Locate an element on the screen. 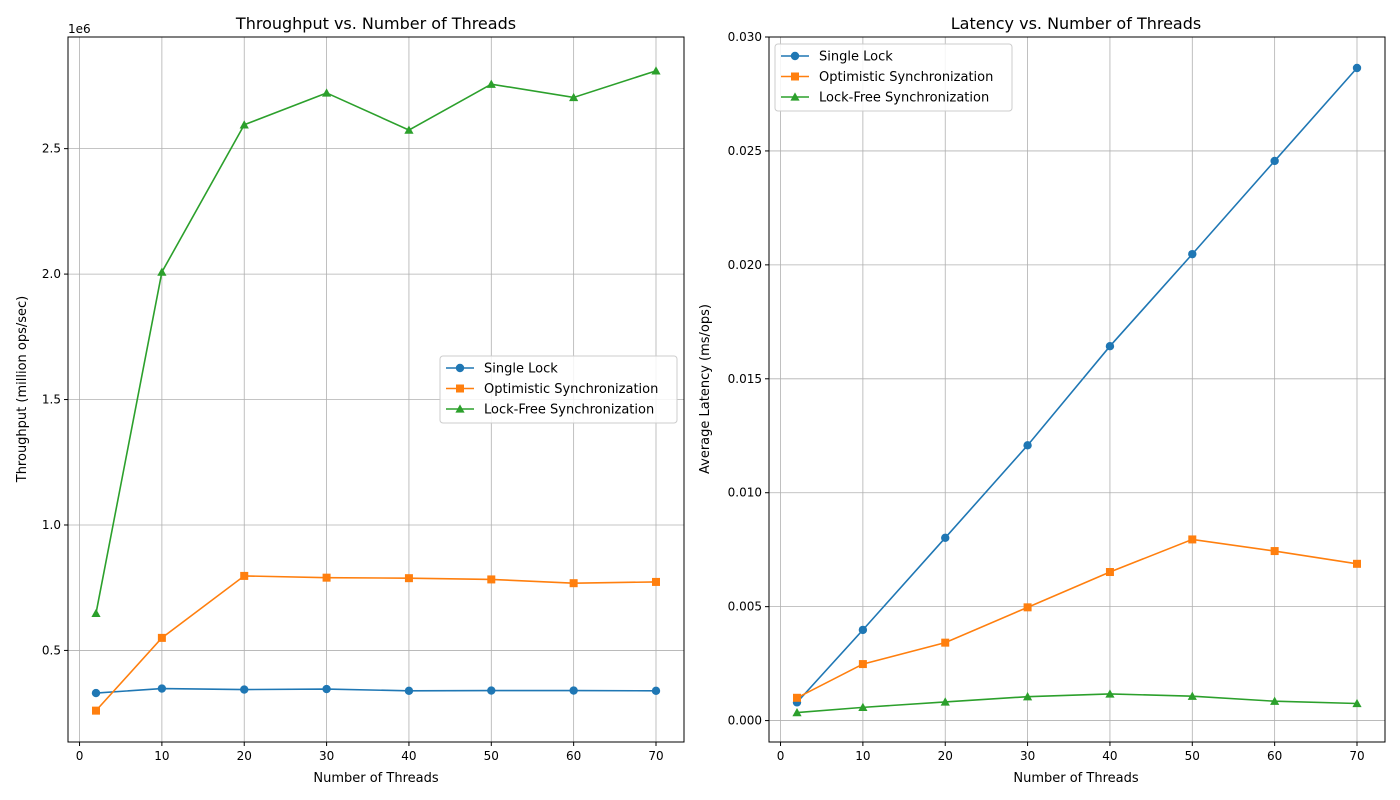 The width and height of the screenshot is (1400, 800). throughput-y-tick-label: 1.5 is located at coordinates (51, 400).